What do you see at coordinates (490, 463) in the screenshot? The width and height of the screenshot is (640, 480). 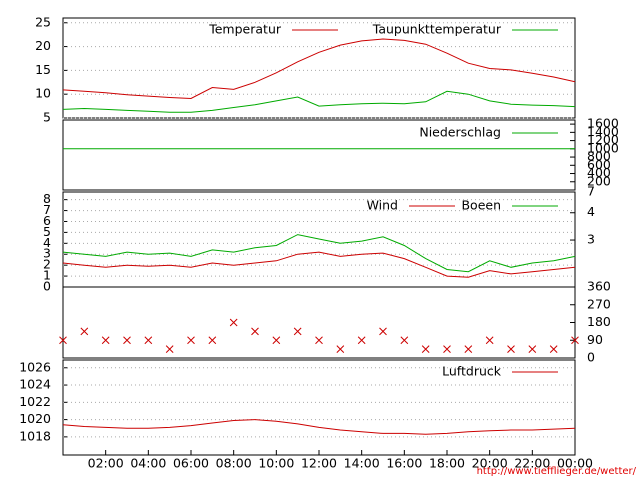 I see `x-tick-label: 20:00` at bounding box center [490, 463].